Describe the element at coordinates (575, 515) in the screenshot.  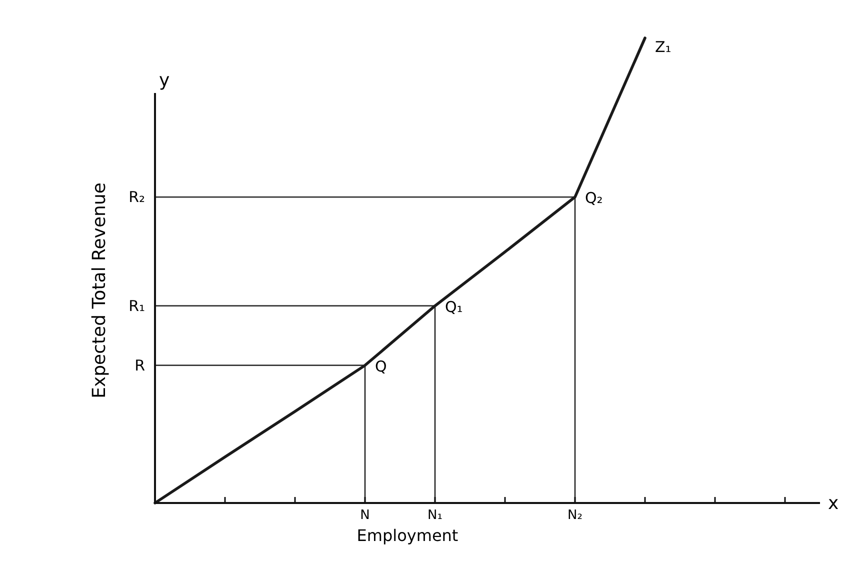
I see `x-tick-label: N₂` at that location.